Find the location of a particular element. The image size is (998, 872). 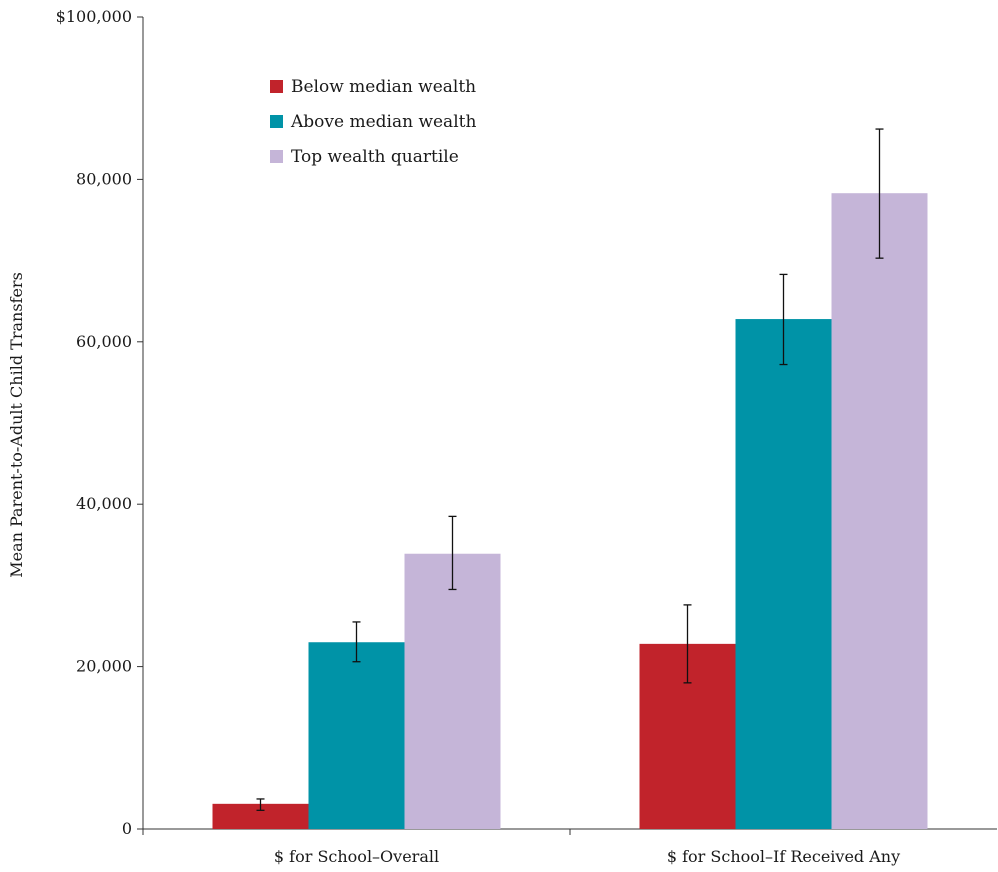

y-tick-label: 80,000 is located at coordinates (104, 178).